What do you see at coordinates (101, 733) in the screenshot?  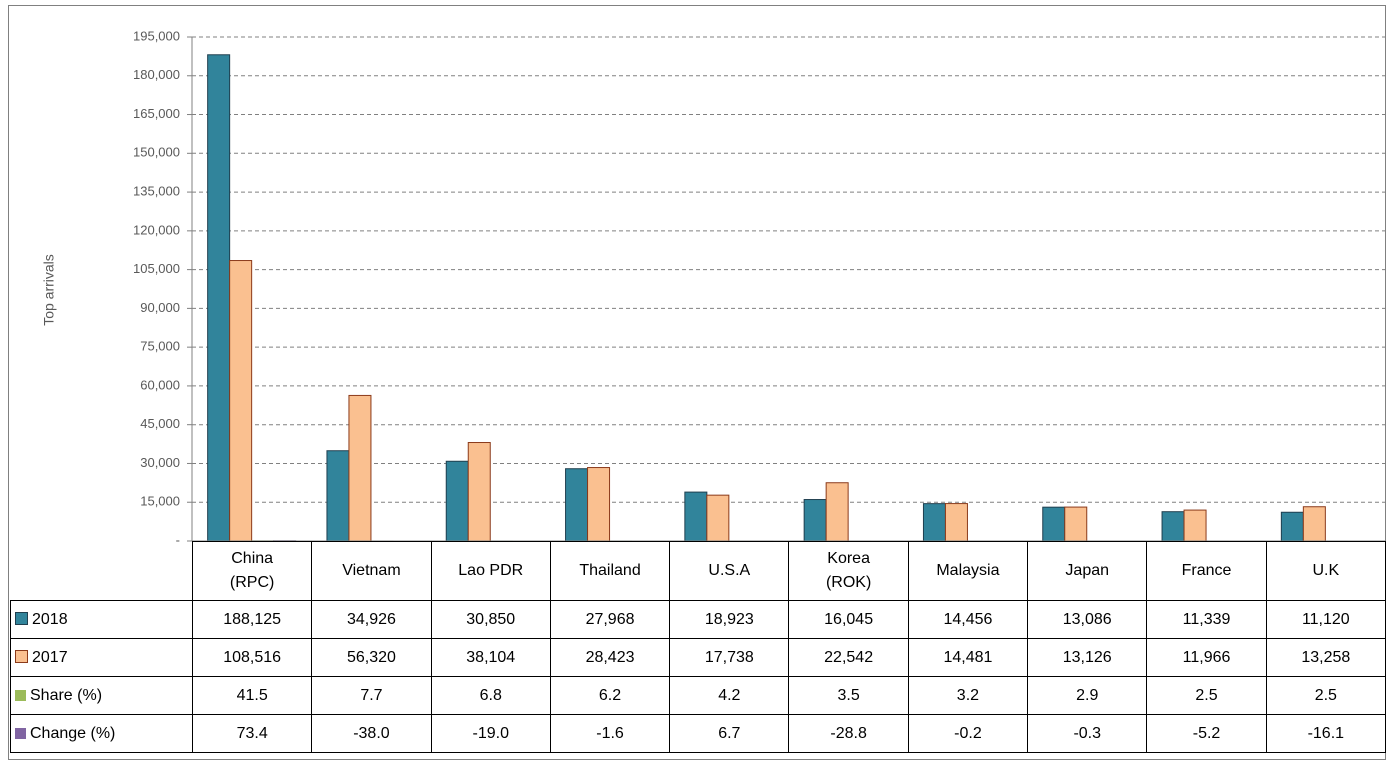 I see `legend-entry: Change (%)` at bounding box center [101, 733].